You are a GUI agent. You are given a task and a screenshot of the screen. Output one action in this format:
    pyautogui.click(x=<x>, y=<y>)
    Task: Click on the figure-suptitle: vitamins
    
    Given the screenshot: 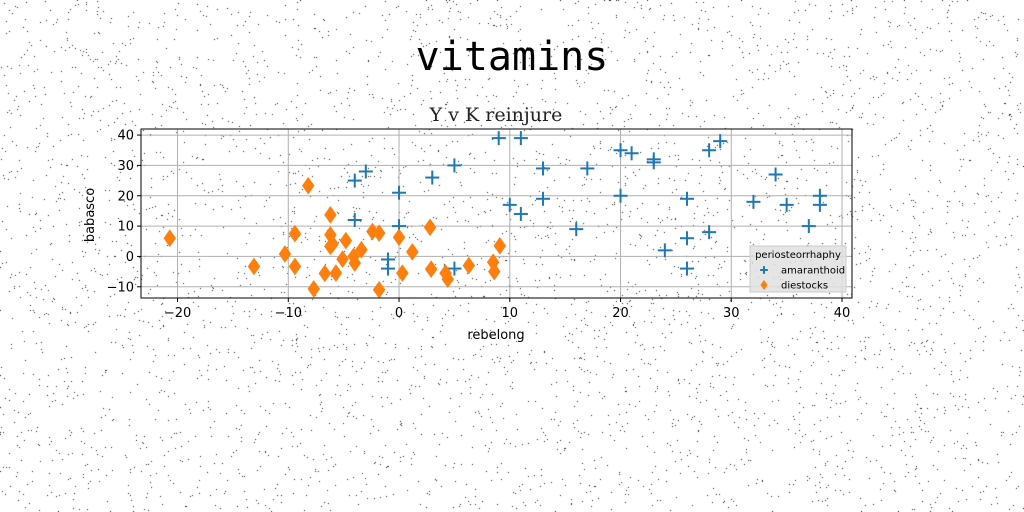 What is the action you would take?
    pyautogui.click(x=512, y=57)
    